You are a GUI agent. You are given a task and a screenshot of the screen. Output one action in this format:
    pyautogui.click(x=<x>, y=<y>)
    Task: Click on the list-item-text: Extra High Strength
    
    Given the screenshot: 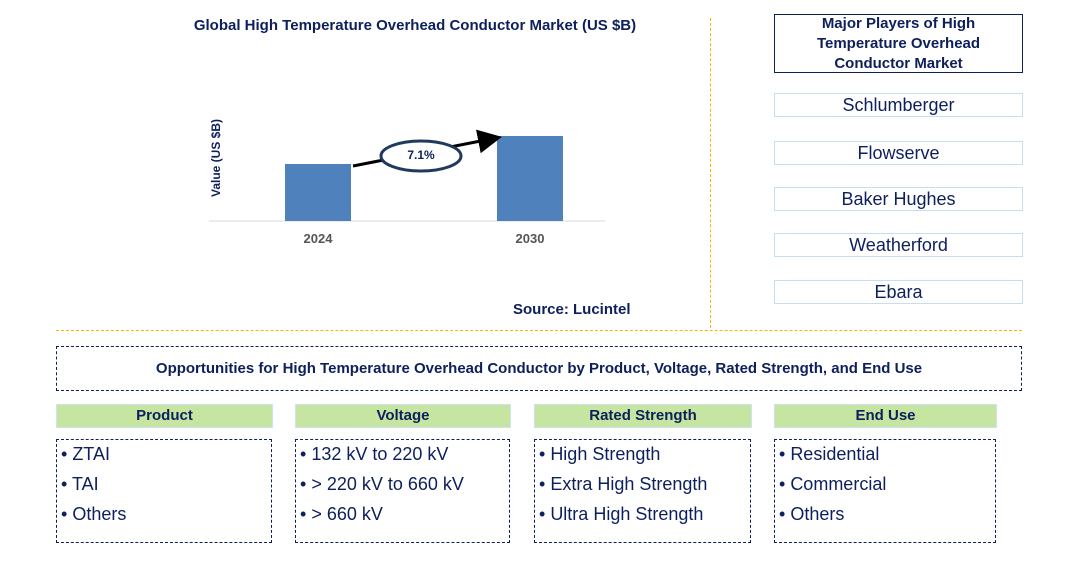 What is the action you would take?
    pyautogui.click(x=629, y=484)
    